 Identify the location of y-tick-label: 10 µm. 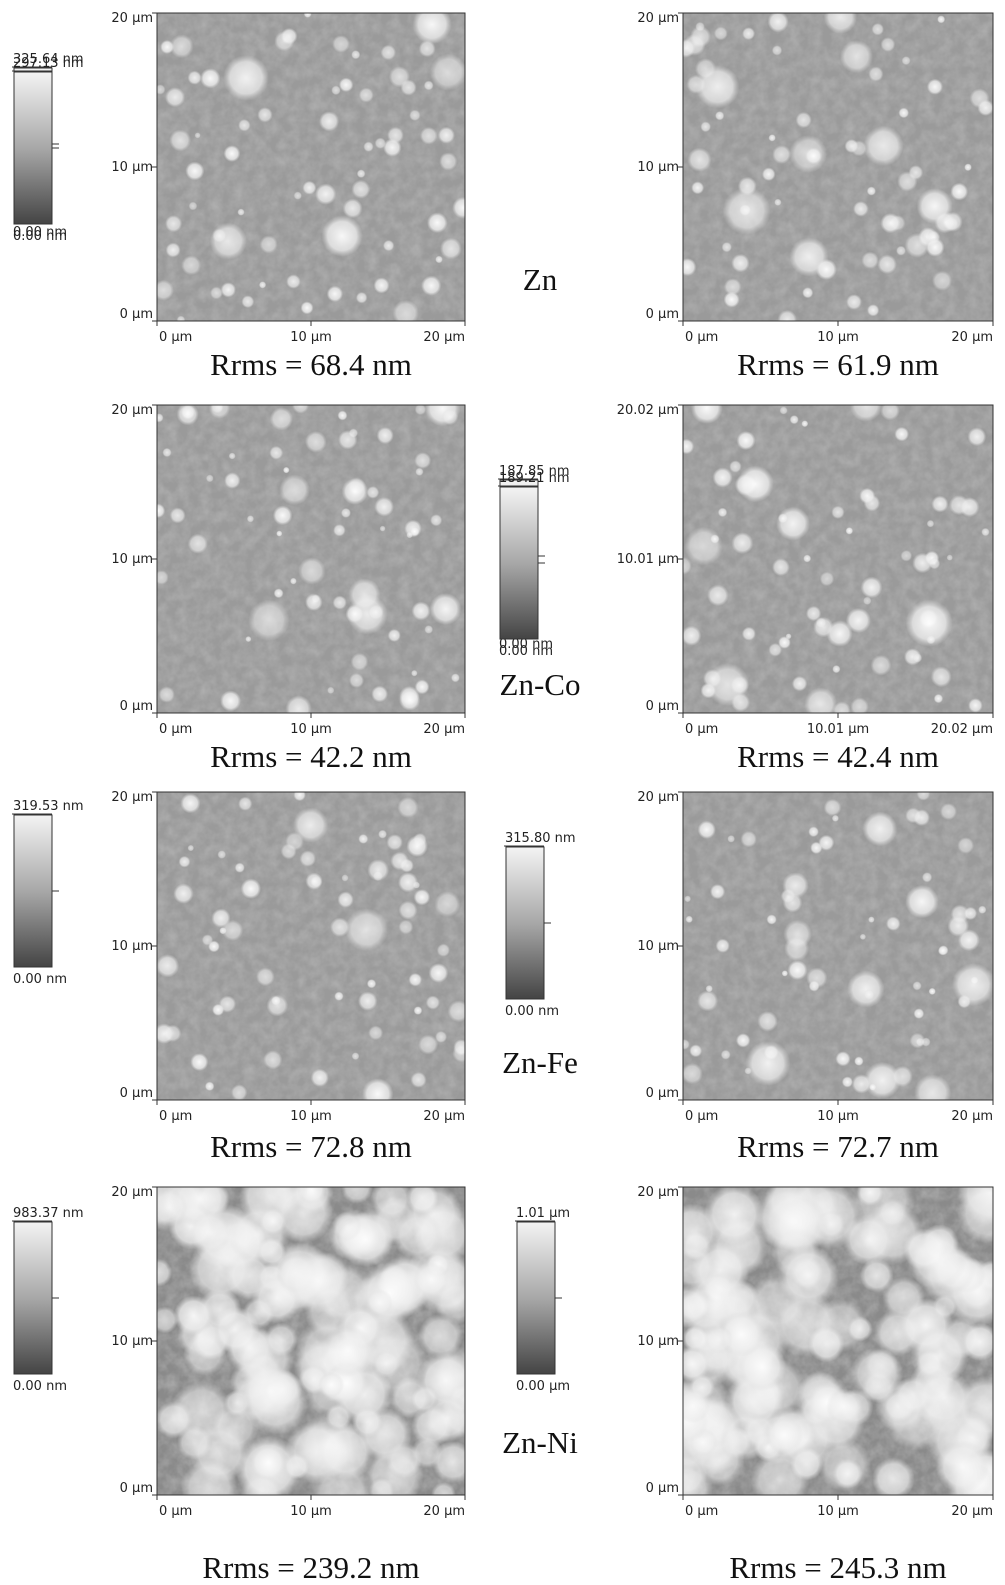
(132, 946).